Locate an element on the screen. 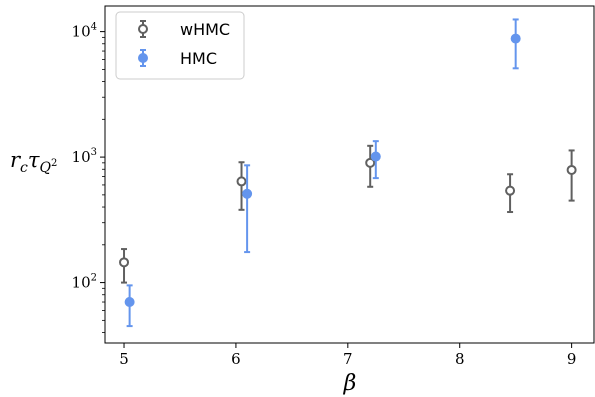  legend: wHMC HMC is located at coordinates (180, 45).